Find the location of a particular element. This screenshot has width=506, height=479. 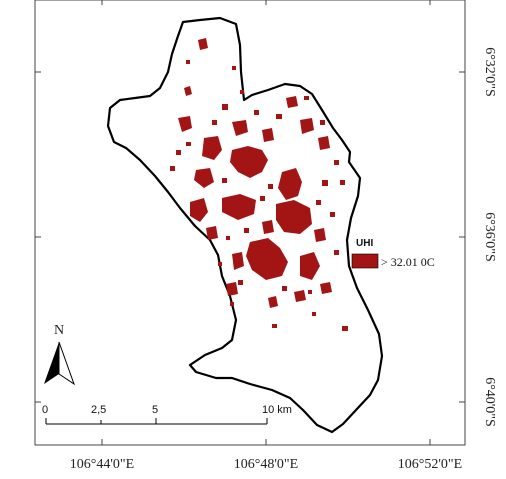

north-arrow-left is located at coordinates (51, 363).